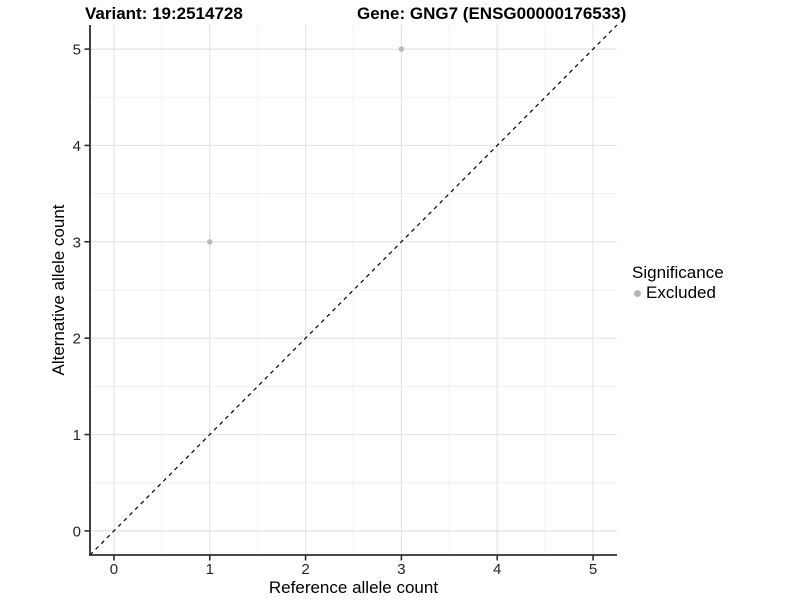  What do you see at coordinates (637, 293) in the screenshot?
I see `legend-marker-circle-icon` at bounding box center [637, 293].